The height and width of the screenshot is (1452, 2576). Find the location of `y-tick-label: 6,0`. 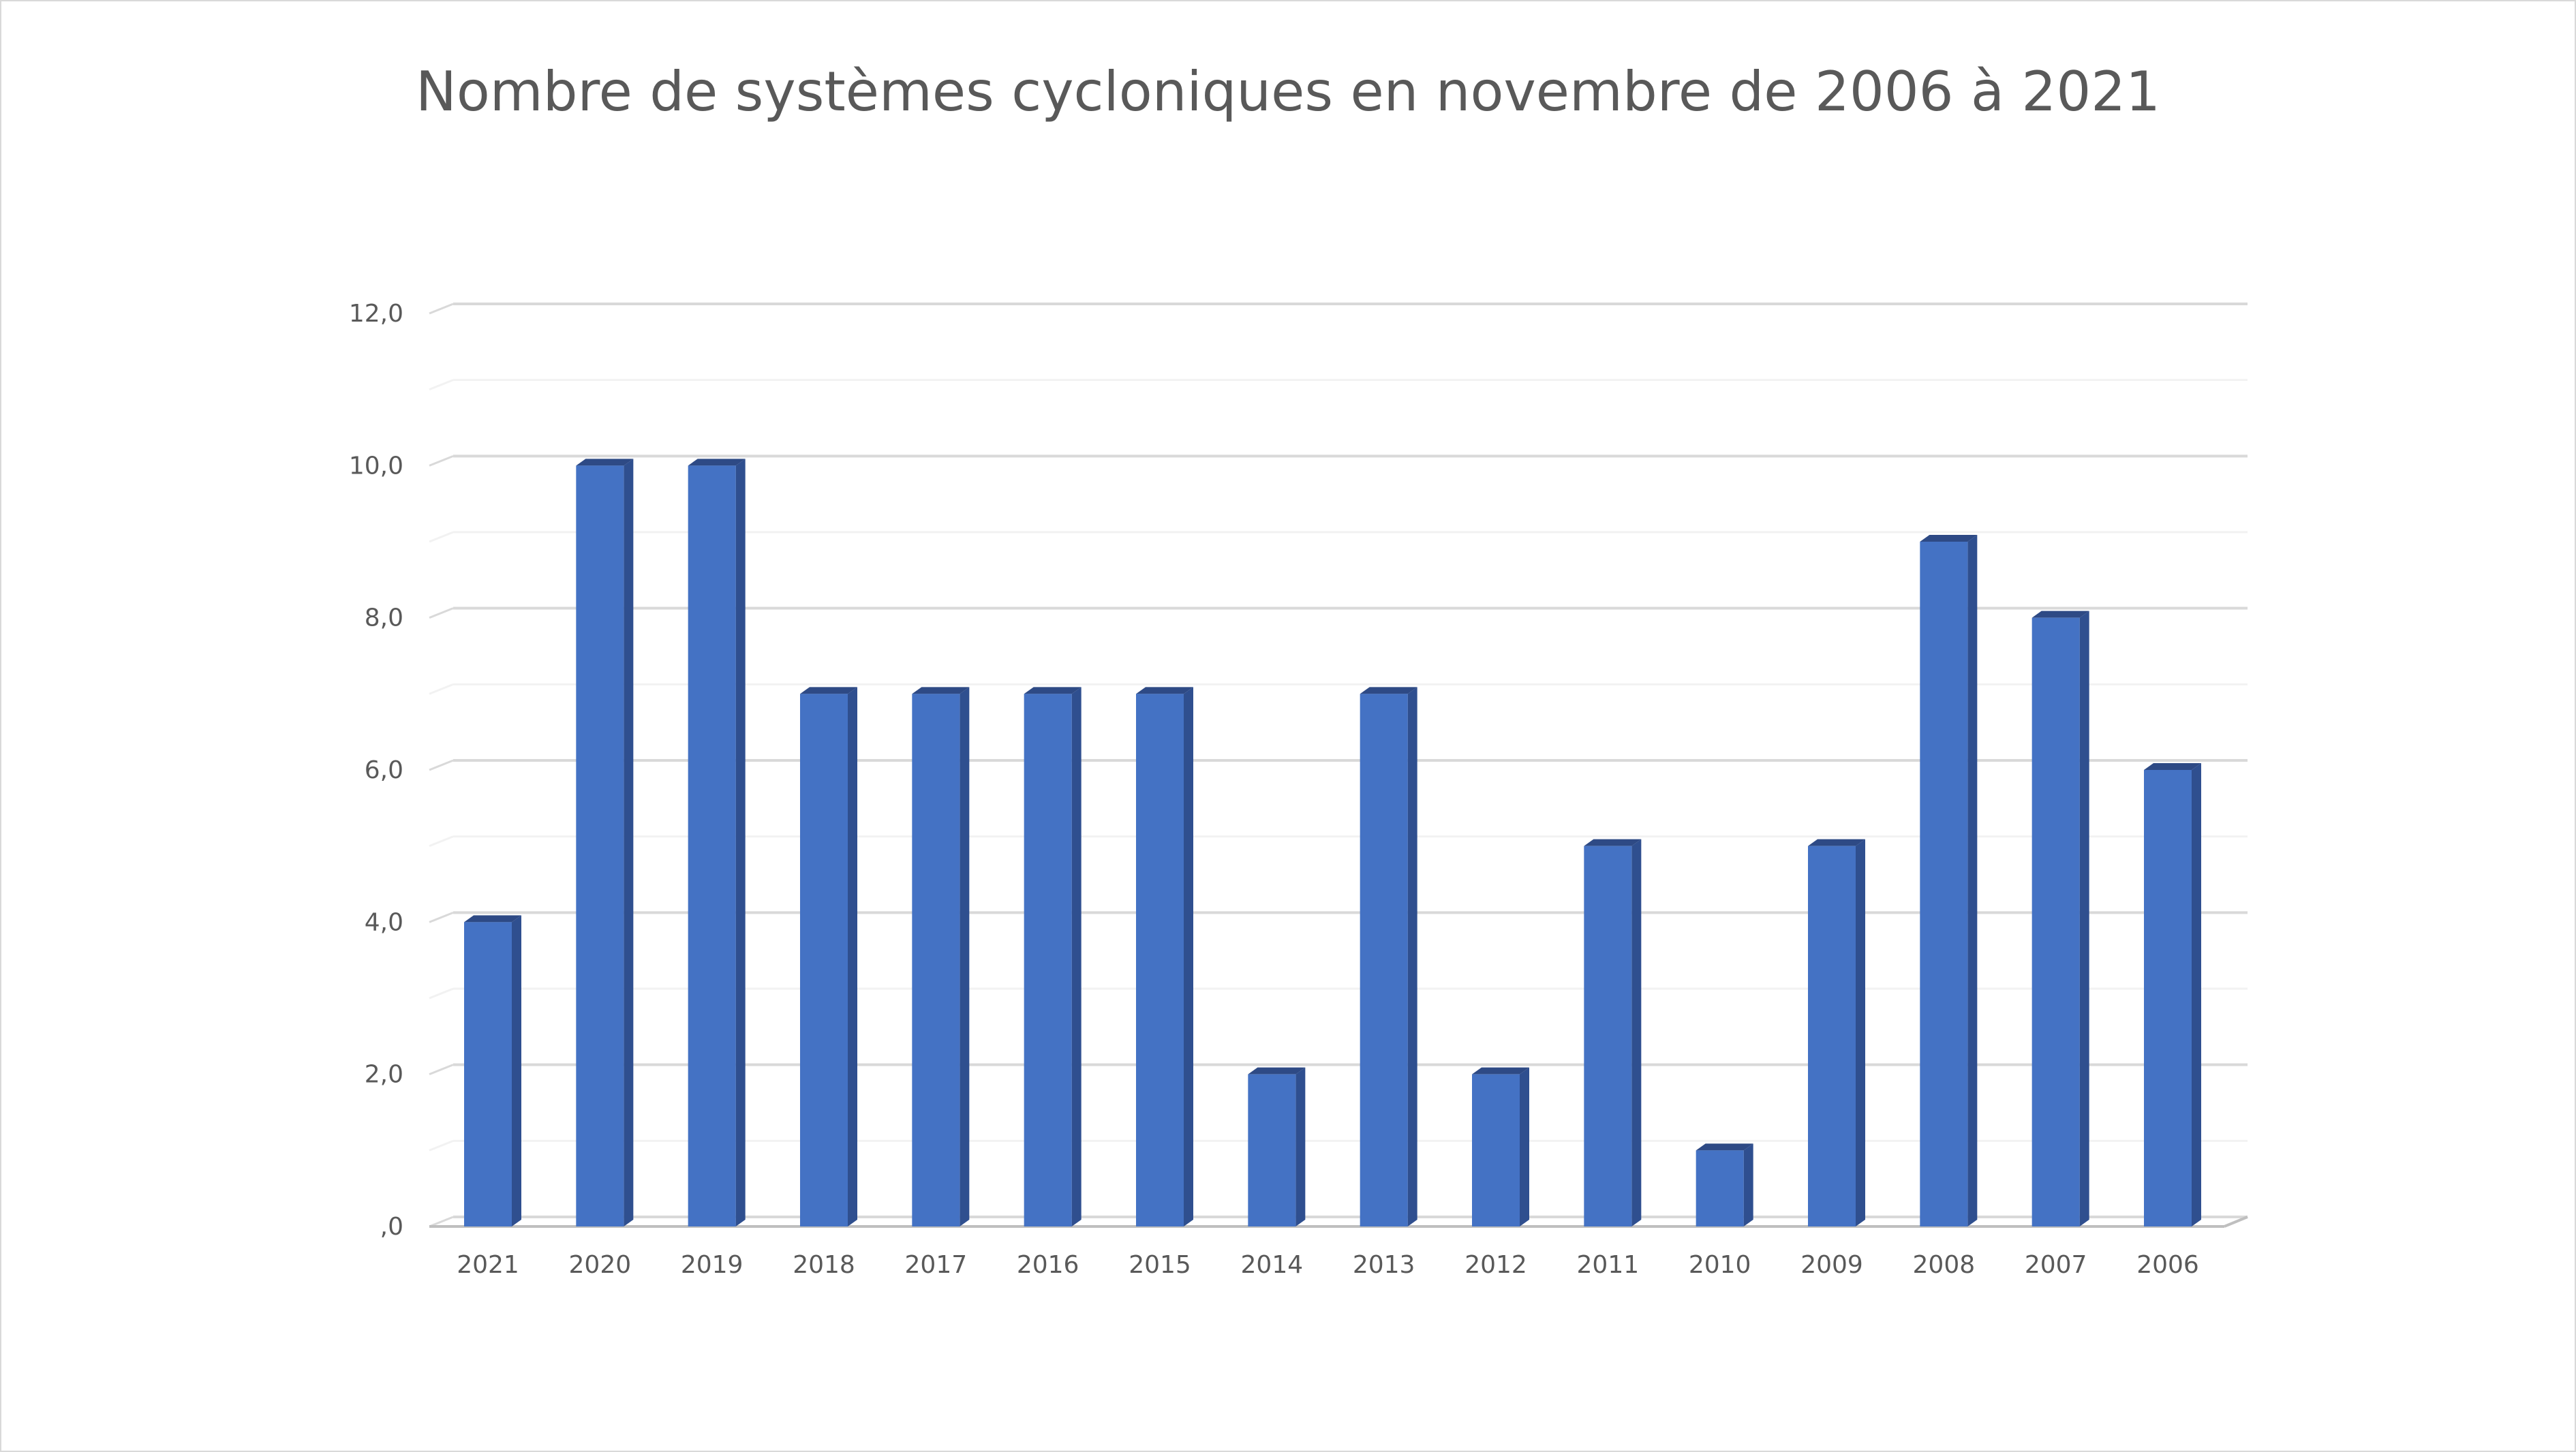

y-tick-label: 6,0 is located at coordinates (384, 770).